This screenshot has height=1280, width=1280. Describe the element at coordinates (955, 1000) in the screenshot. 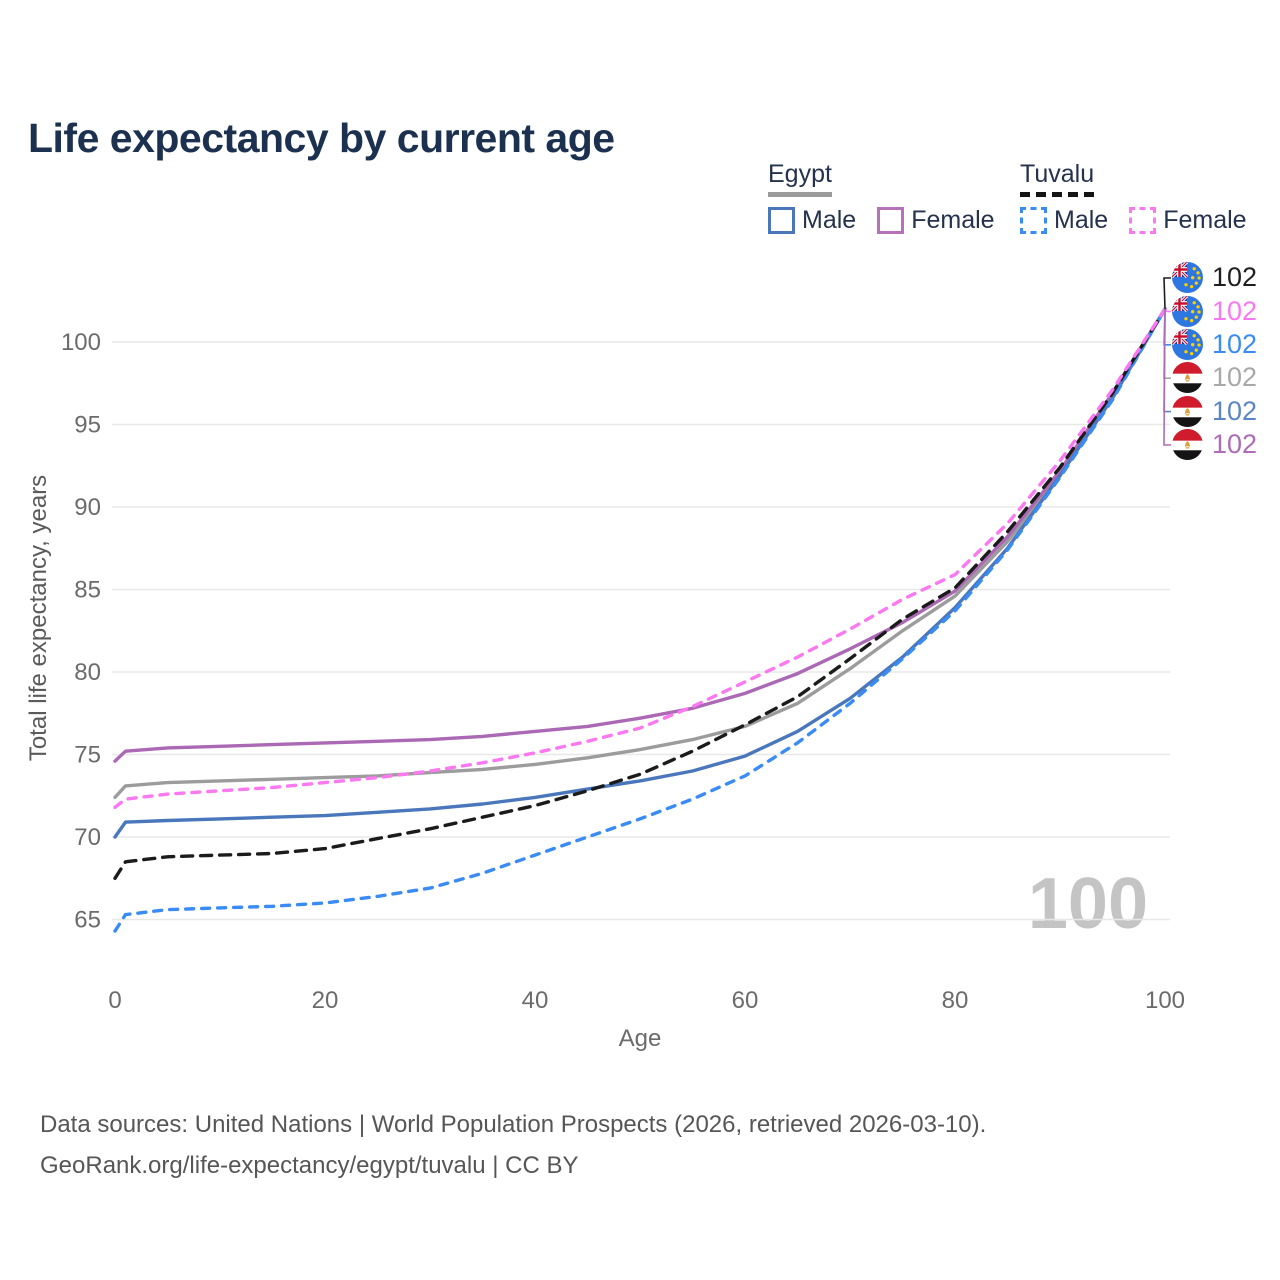

I see `x-tick-80: 80` at that location.